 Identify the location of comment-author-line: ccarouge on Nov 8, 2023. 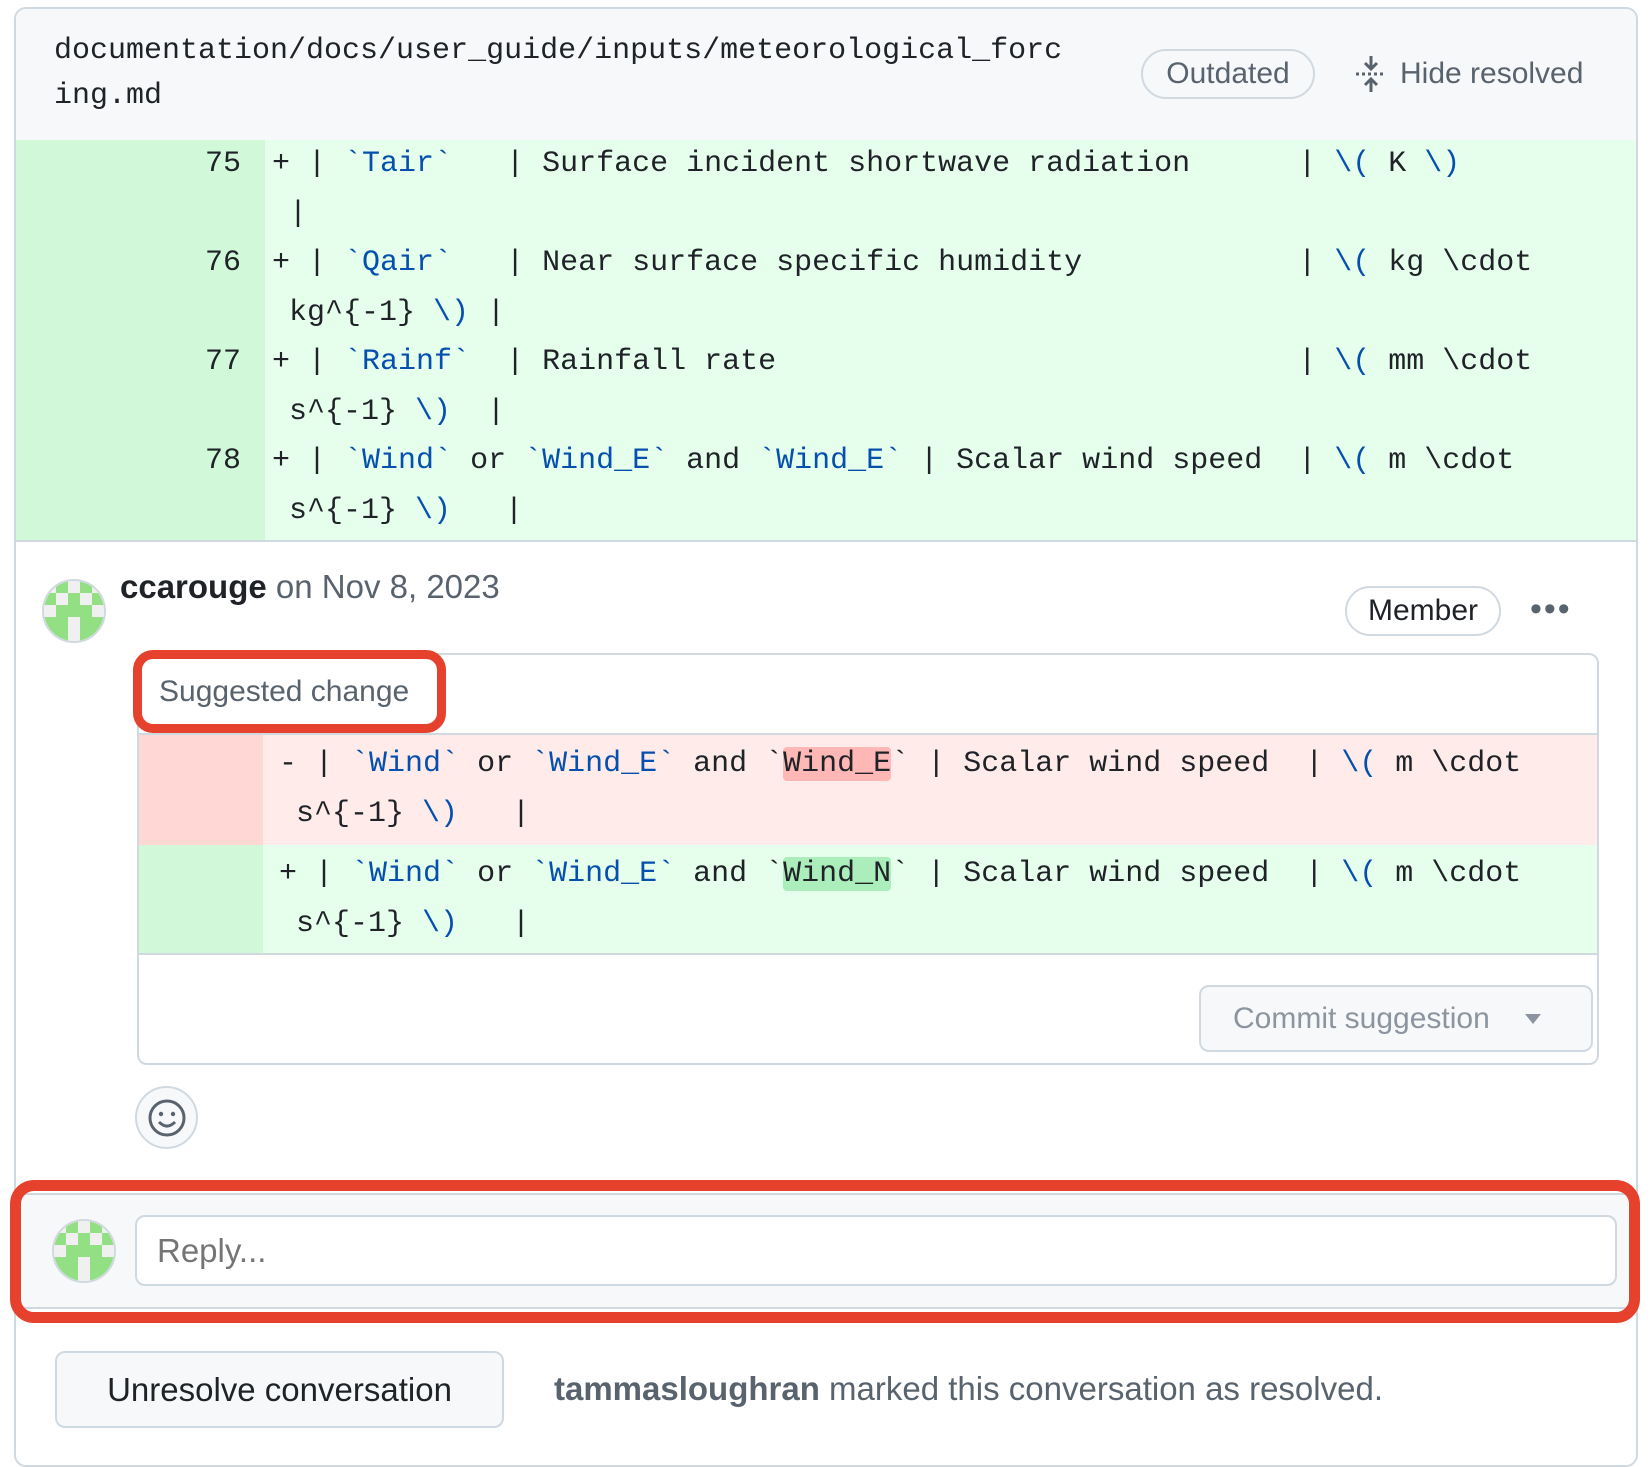
(310, 587).